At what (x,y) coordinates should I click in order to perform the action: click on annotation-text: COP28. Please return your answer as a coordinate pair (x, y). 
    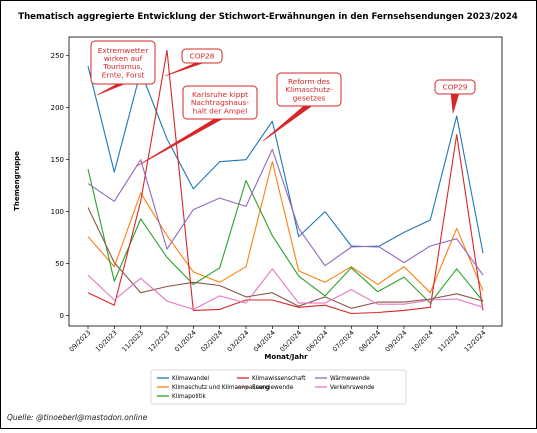
    Looking at the image, I should click on (202, 56).